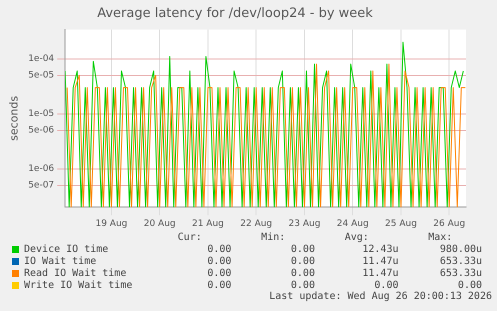  Describe the element at coordinates (460, 249) in the screenshot. I see `text: 980.00u` at that location.